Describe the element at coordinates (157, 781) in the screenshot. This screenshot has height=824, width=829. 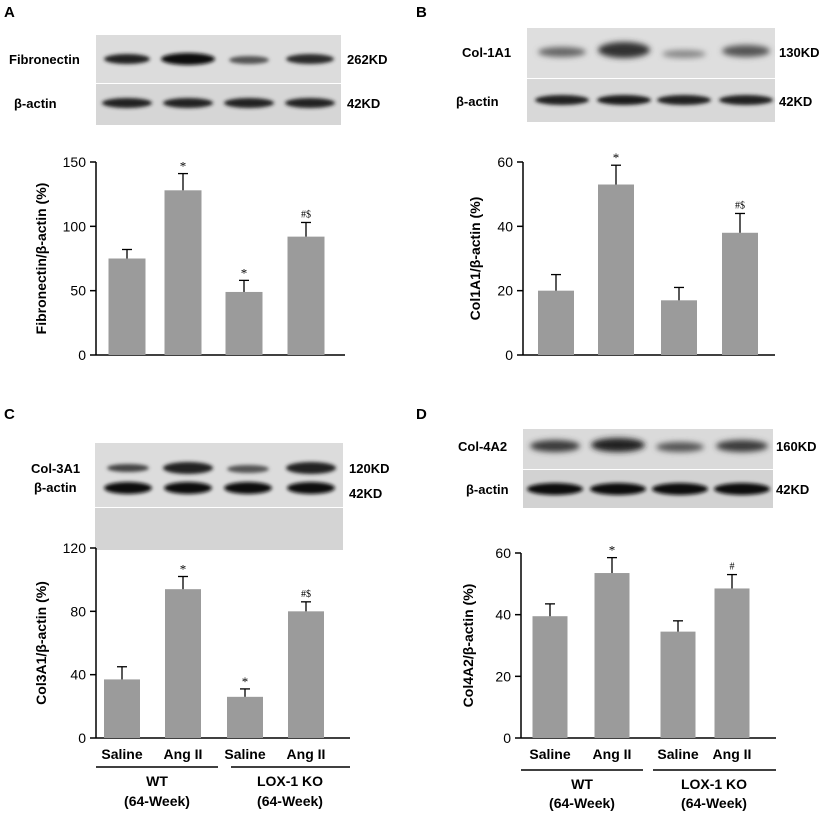
I see `group-label-wt-c: WT` at that location.